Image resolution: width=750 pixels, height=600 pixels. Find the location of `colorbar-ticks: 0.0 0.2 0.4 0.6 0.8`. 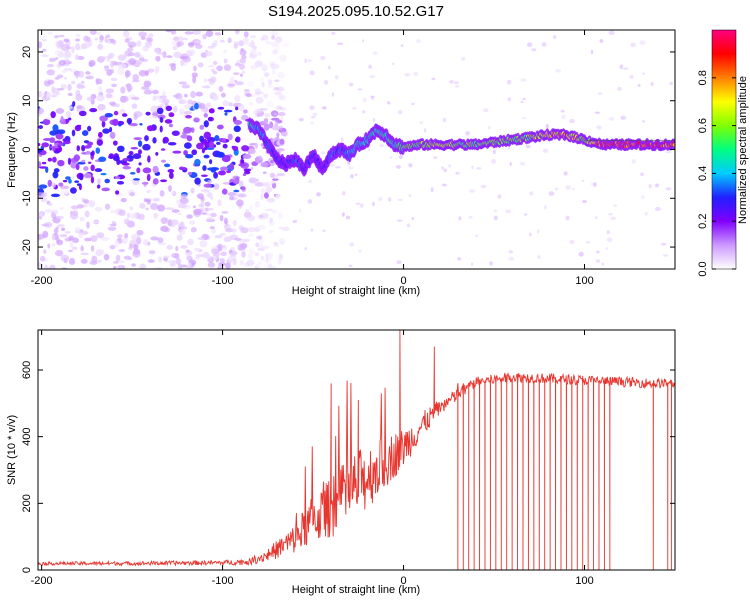

colorbar-ticks: 0.0 0.2 0.4 0.6 0.8 is located at coordinates (716, 173).